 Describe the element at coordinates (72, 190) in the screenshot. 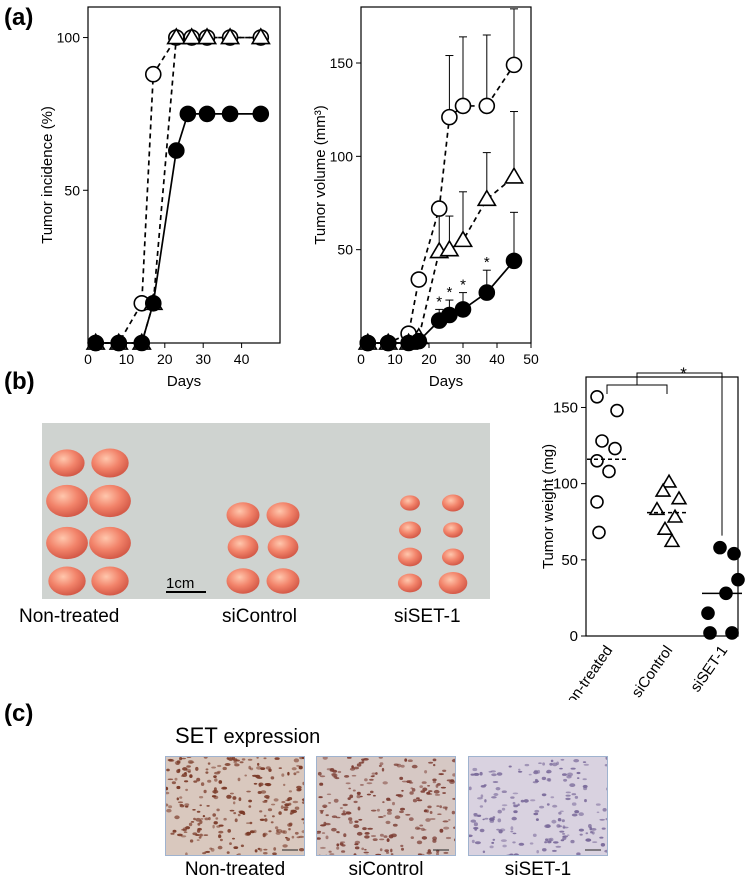

I see `incidence-y-tick-label: 50` at that location.